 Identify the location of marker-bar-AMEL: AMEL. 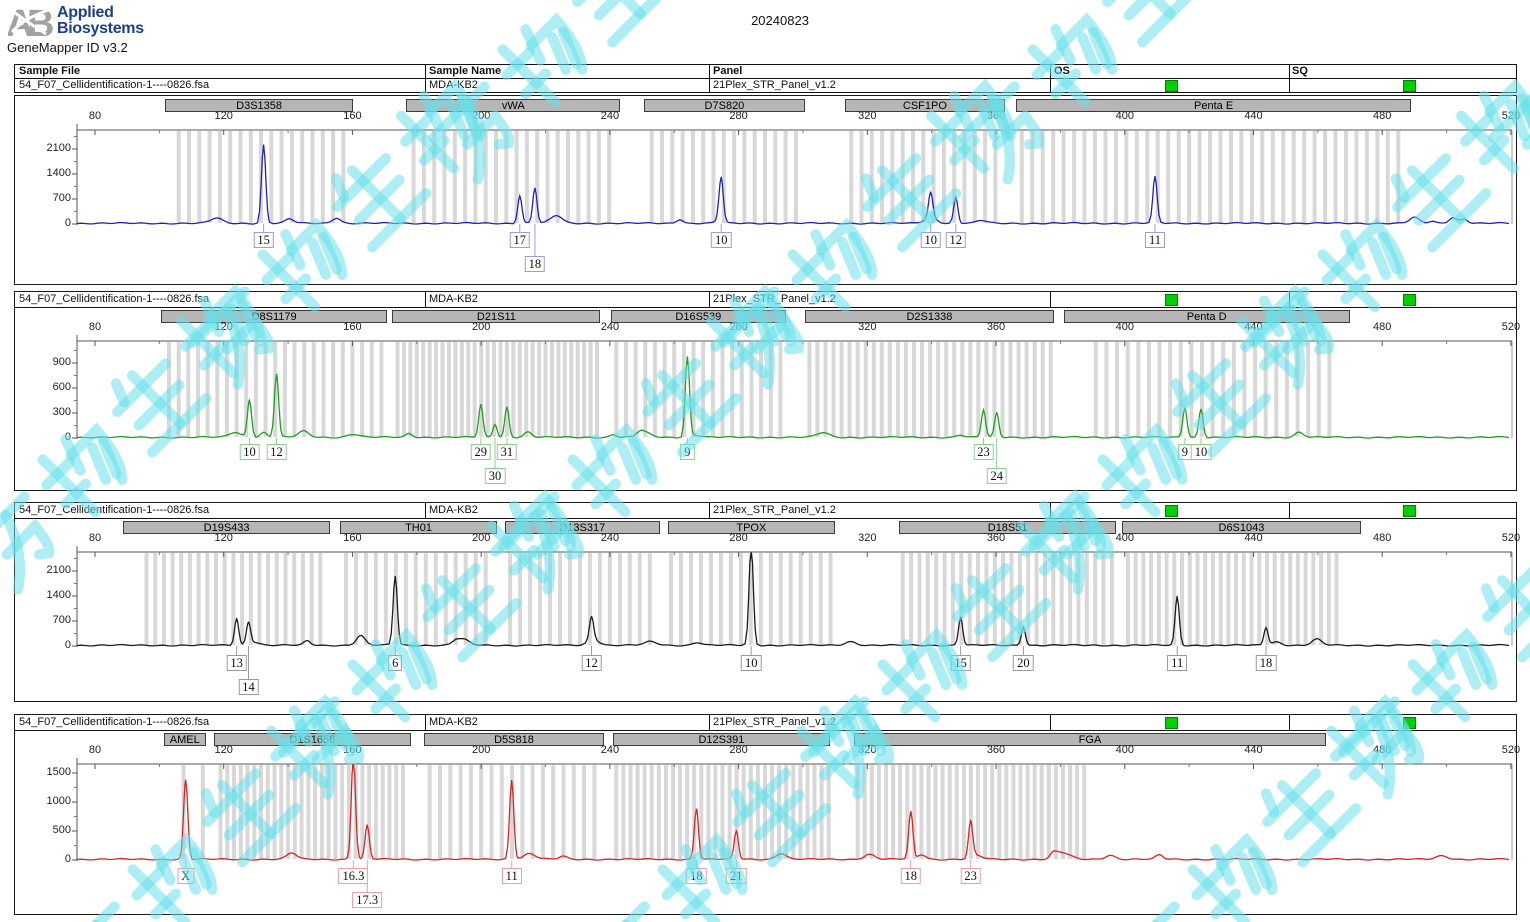
(184, 739).